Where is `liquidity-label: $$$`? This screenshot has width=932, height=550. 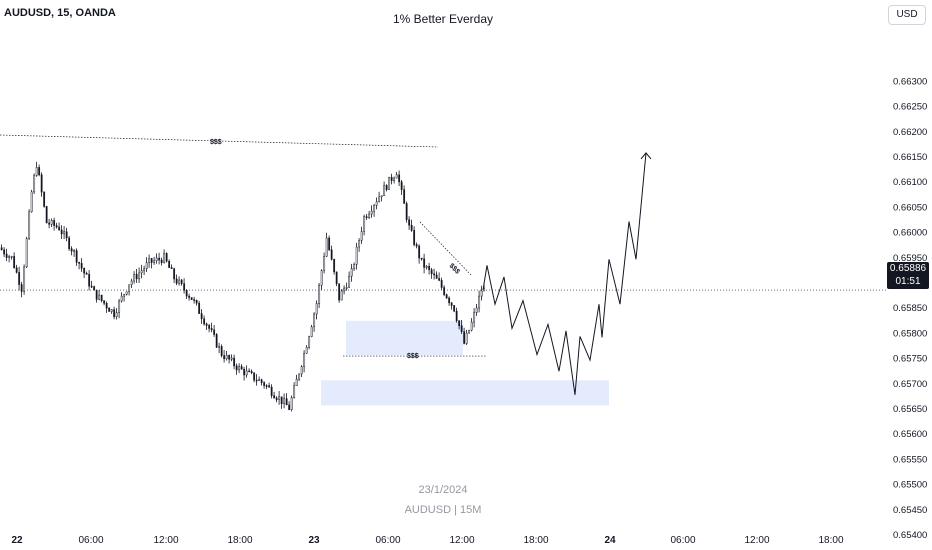
liquidity-label: $$$ is located at coordinates (413, 356).